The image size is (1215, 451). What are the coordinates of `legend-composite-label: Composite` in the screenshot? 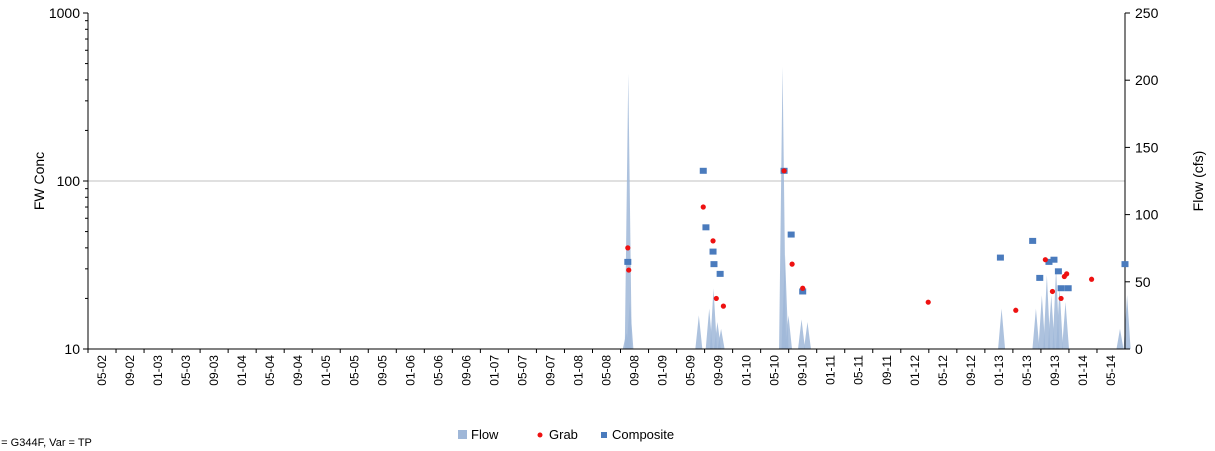 It's located at (643, 434).